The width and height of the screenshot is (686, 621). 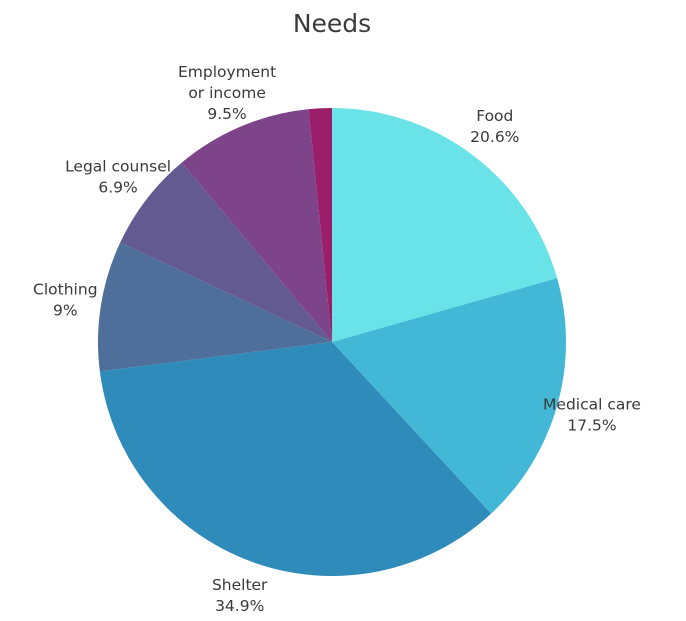 What do you see at coordinates (227, 93) in the screenshot?
I see `slice-label-employment-or-income: Employment or income 9.5%` at bounding box center [227, 93].